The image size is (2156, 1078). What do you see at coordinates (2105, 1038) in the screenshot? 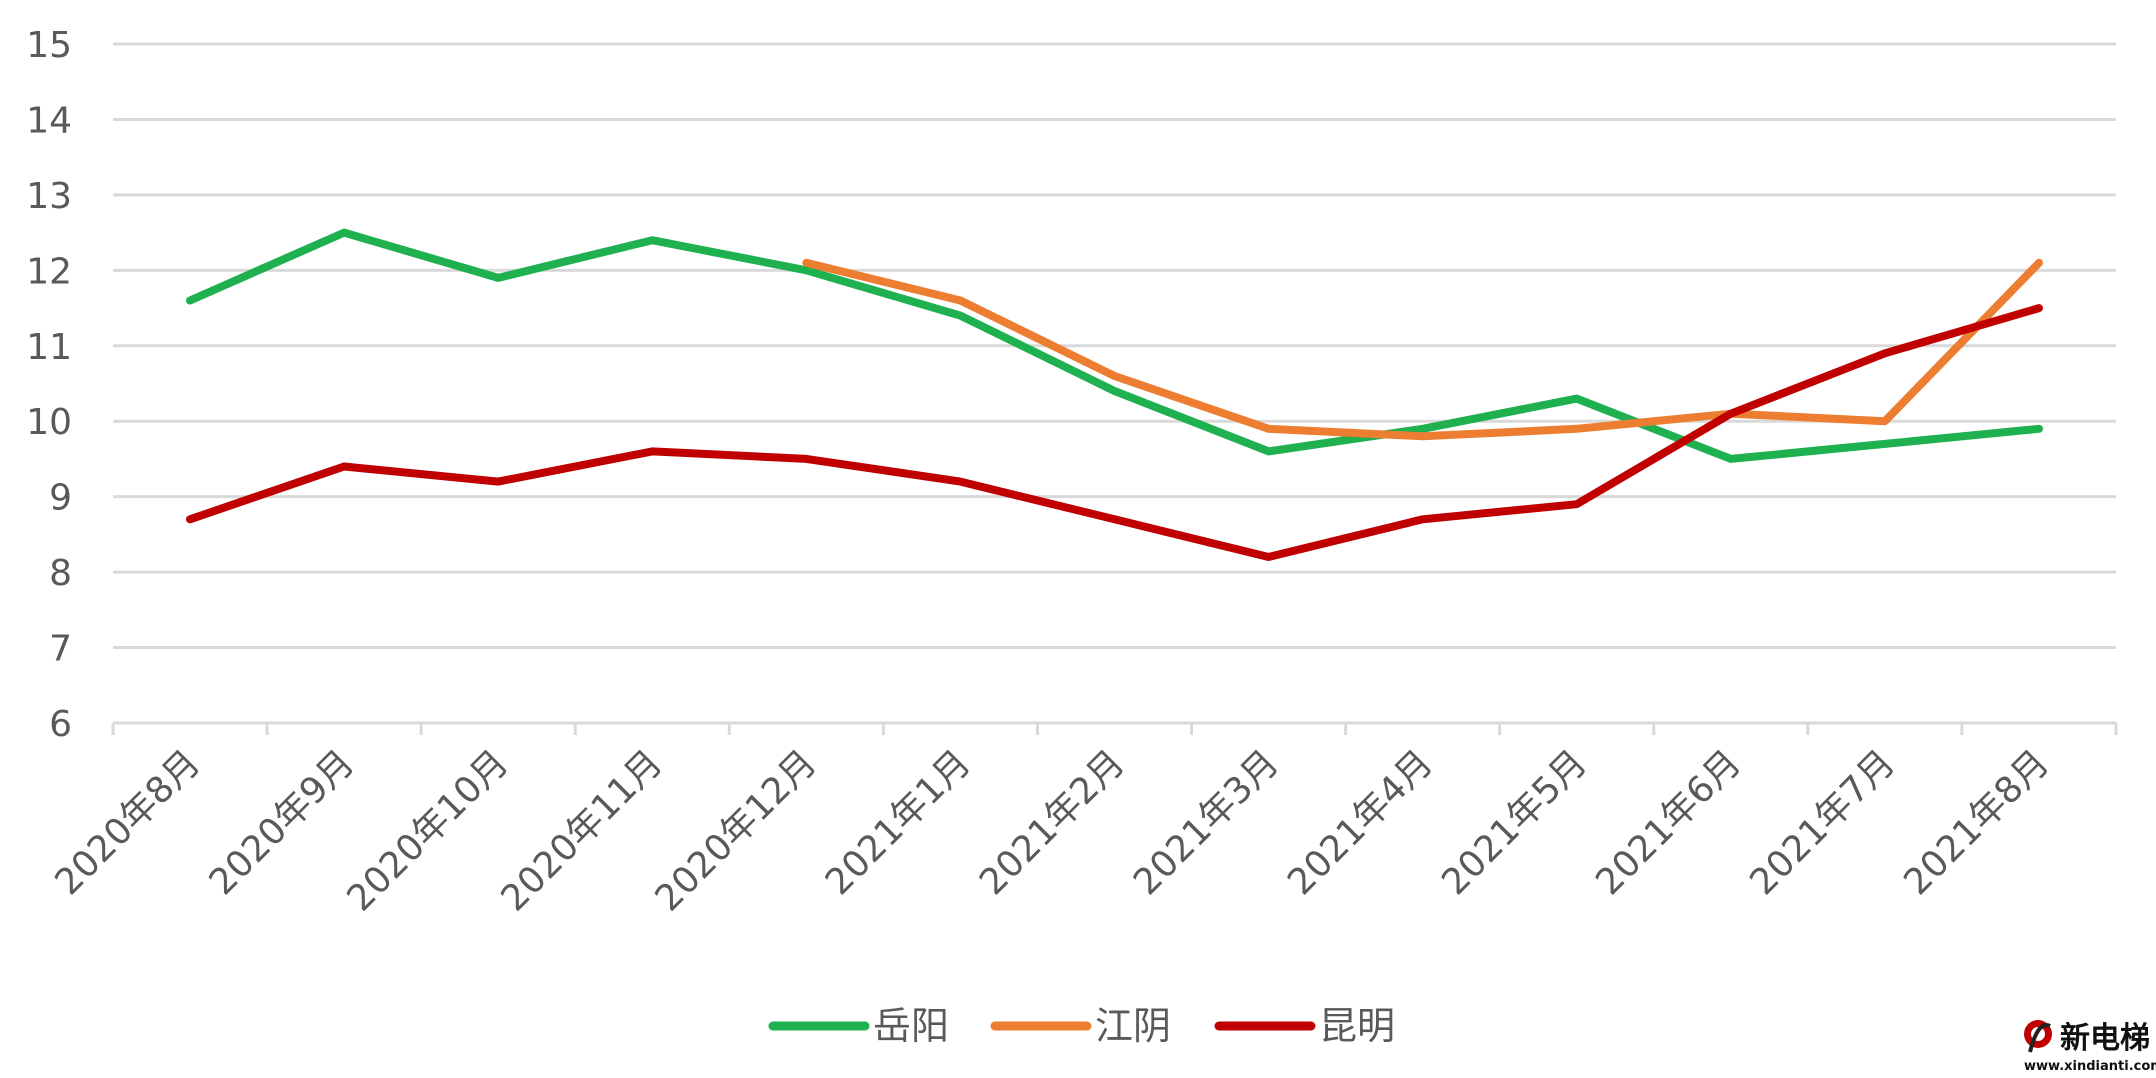
I see `watermark-name: 新电梯` at bounding box center [2105, 1038].